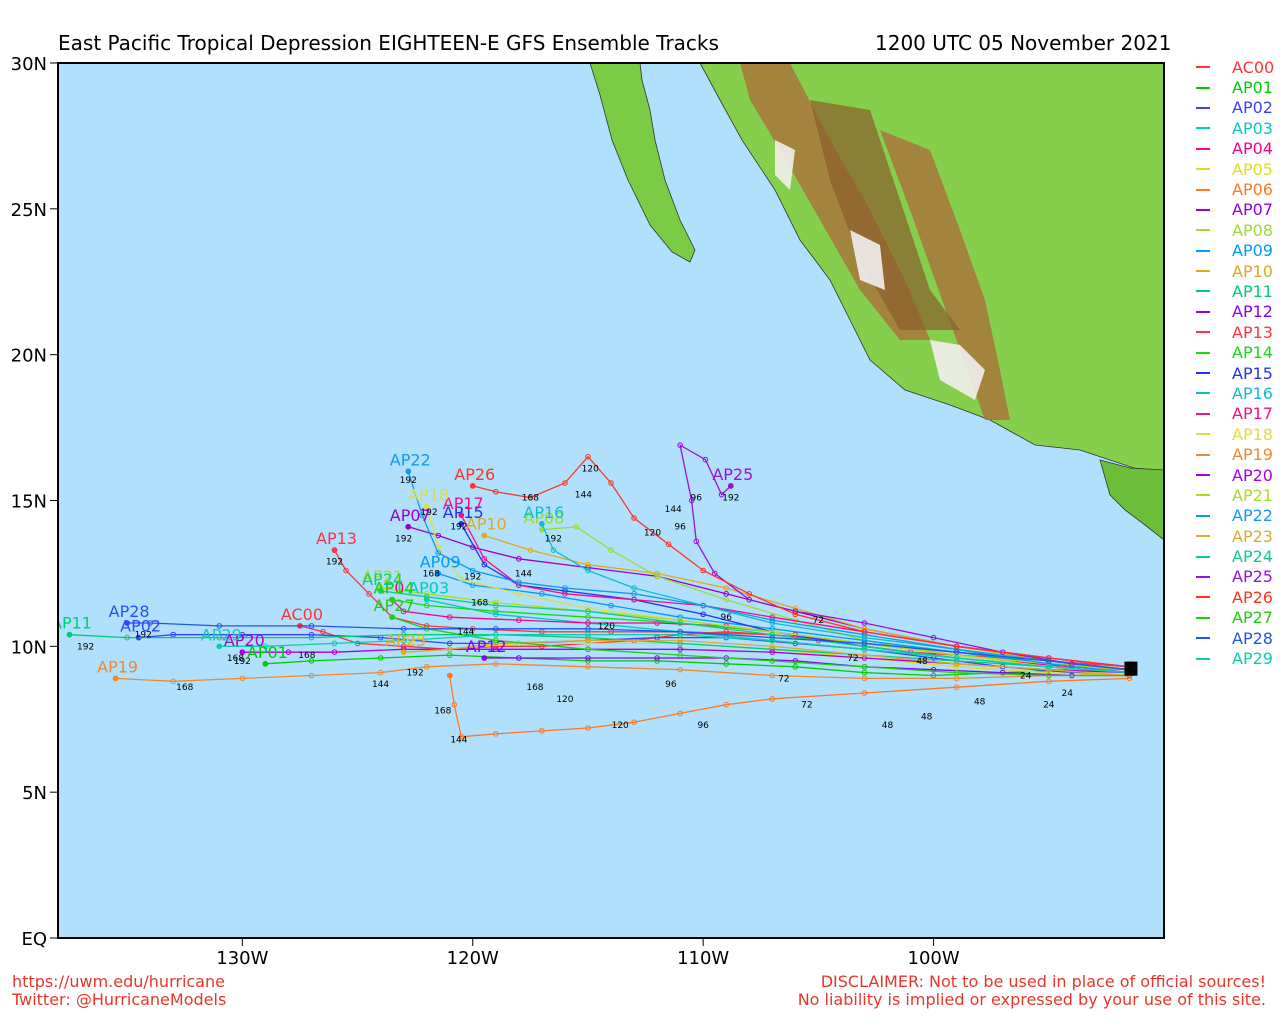 This screenshot has width=1280, height=1024. I want to click on legend-label: AP24, so click(1252, 557).